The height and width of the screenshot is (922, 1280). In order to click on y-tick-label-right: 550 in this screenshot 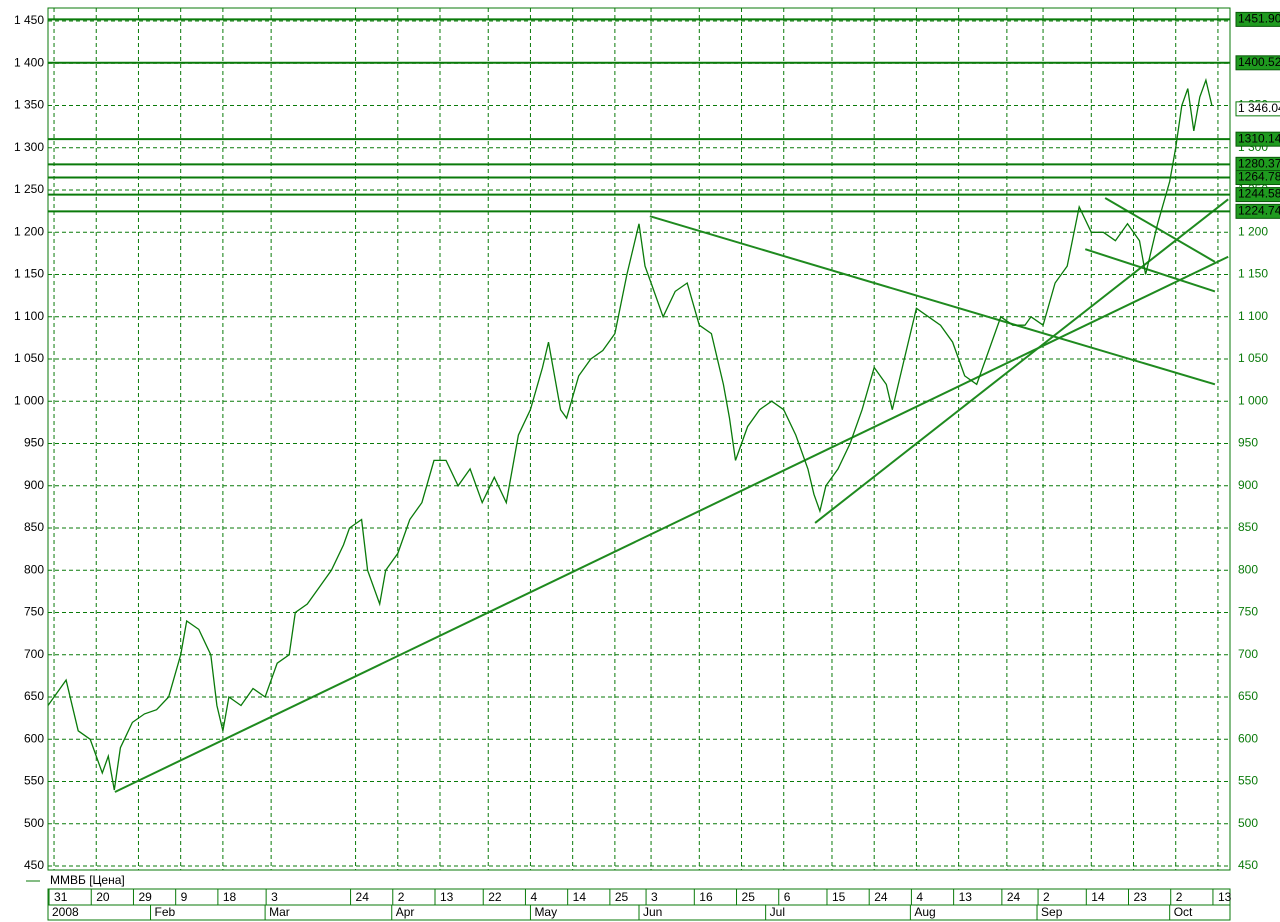, I will do `click(1248, 781)`.